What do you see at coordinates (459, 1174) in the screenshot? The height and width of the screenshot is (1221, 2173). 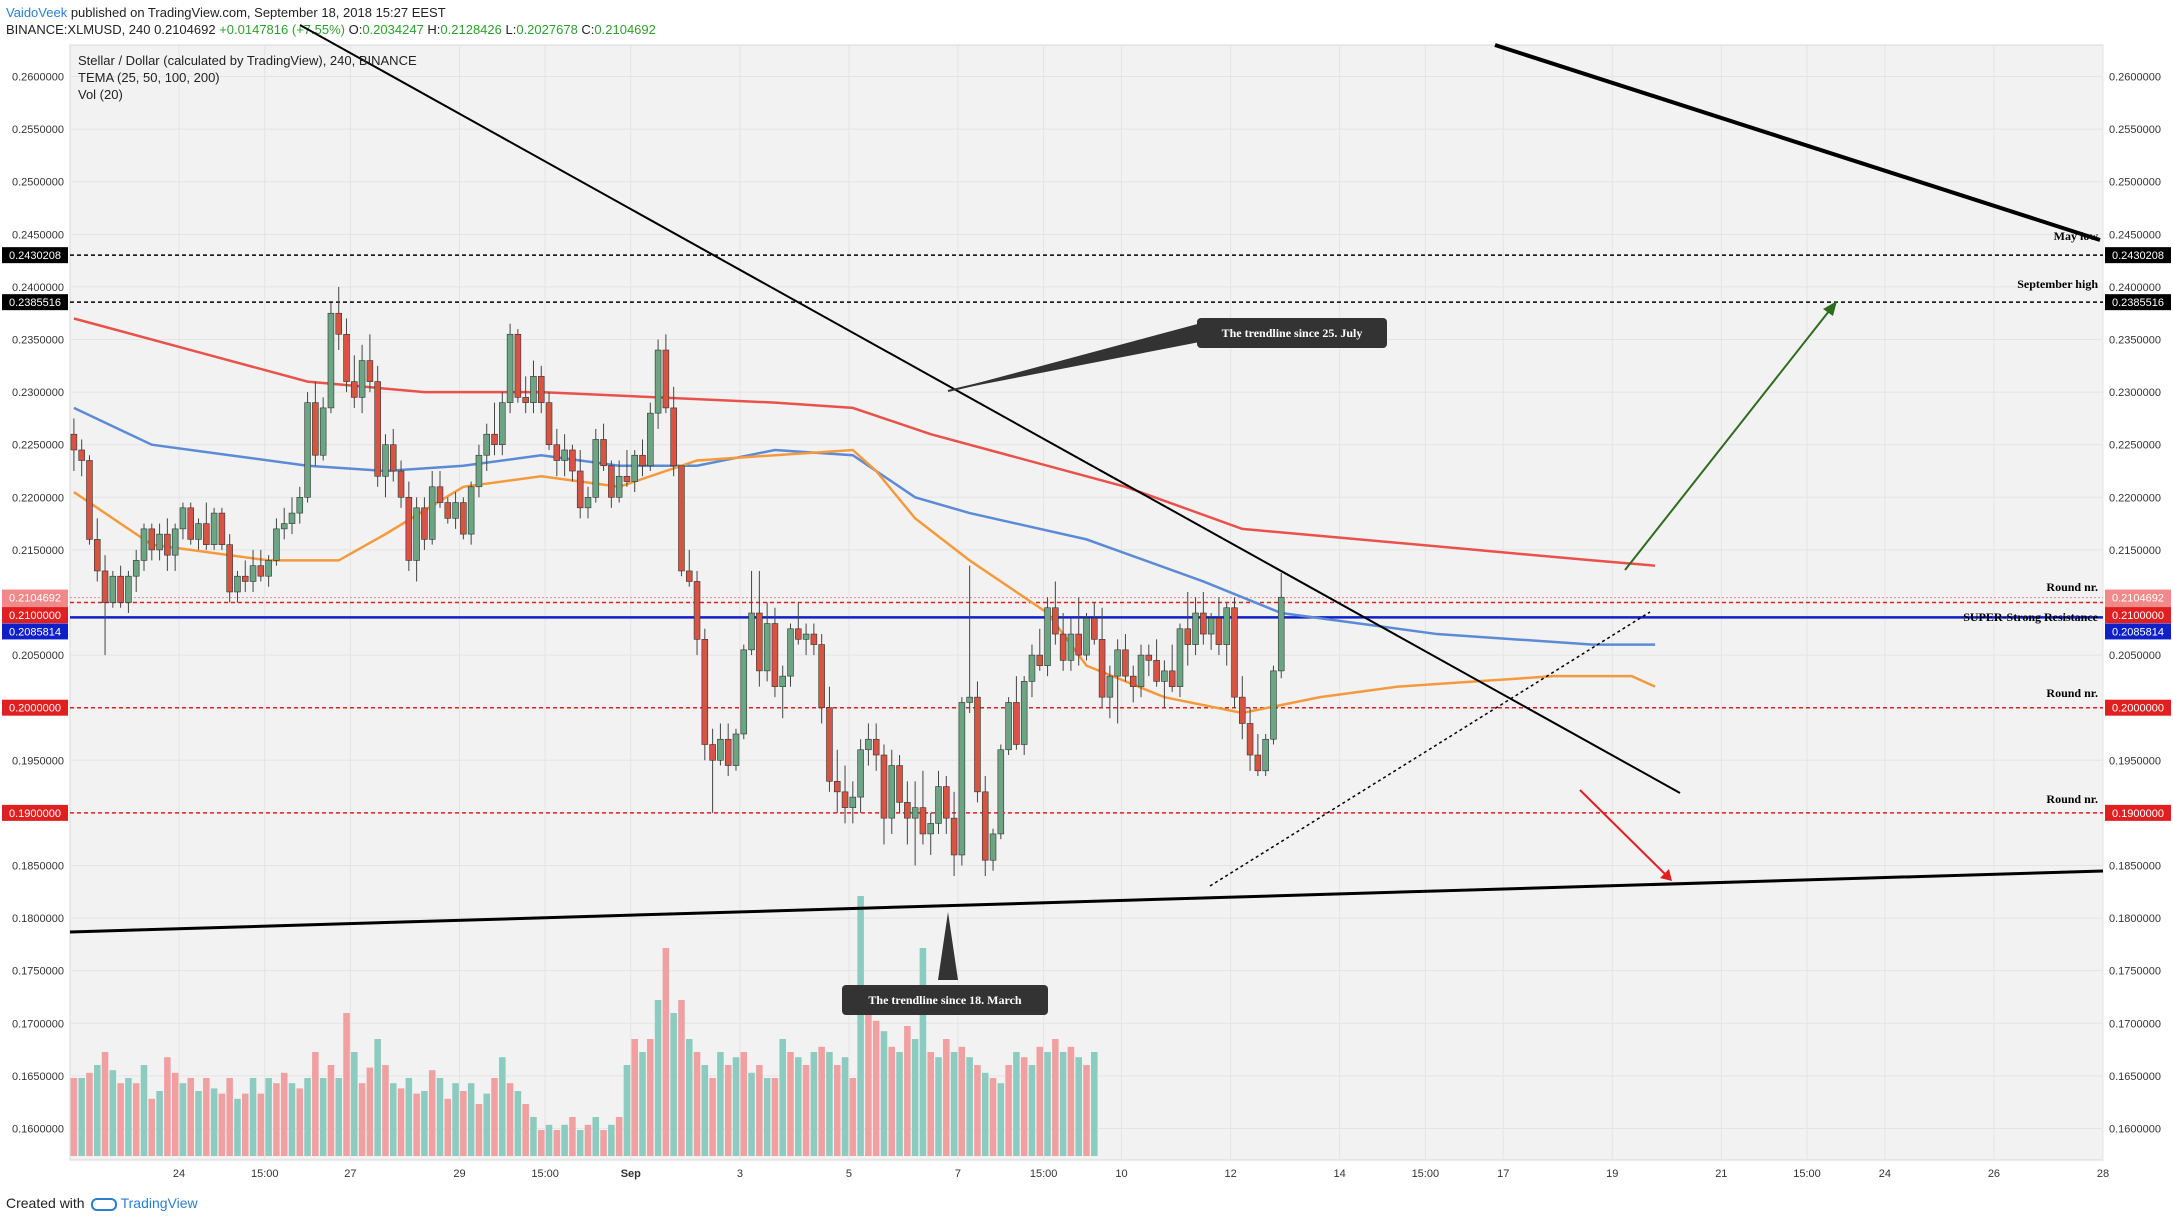 I see `x-tick-label: 29` at bounding box center [459, 1174].